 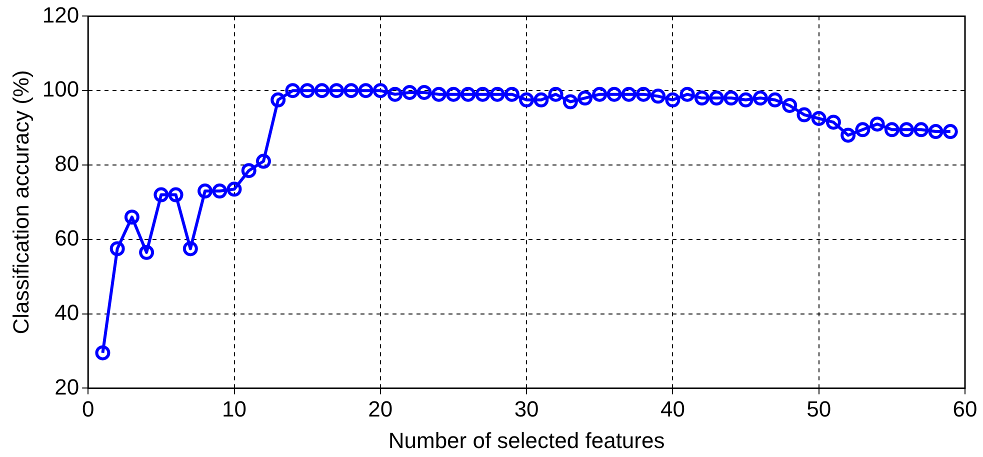 What do you see at coordinates (67, 163) in the screenshot?
I see `y-tick-label: 80` at bounding box center [67, 163].